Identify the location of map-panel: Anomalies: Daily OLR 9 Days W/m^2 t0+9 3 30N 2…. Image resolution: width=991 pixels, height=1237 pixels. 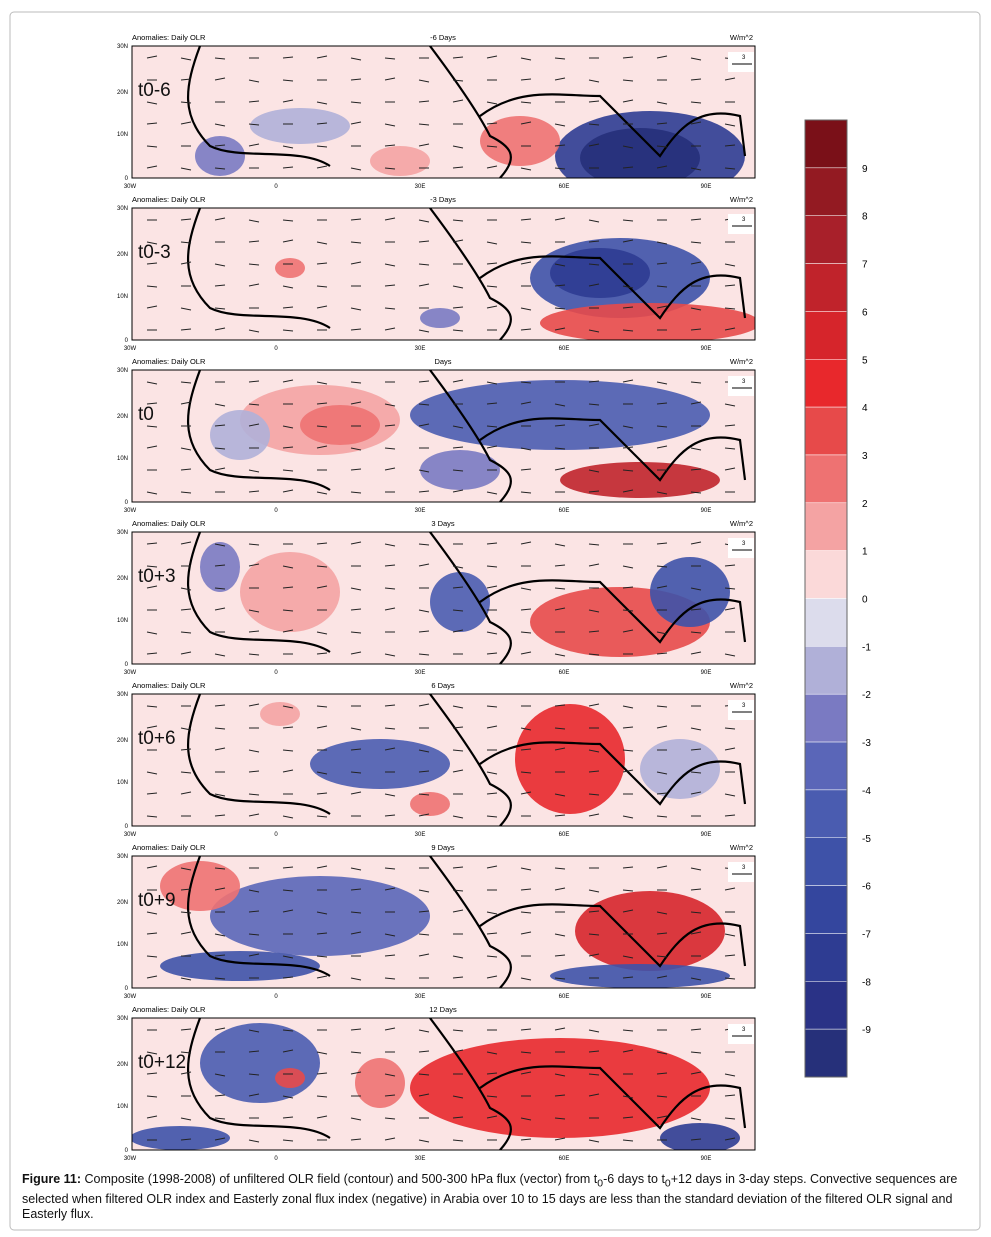
(436, 921).